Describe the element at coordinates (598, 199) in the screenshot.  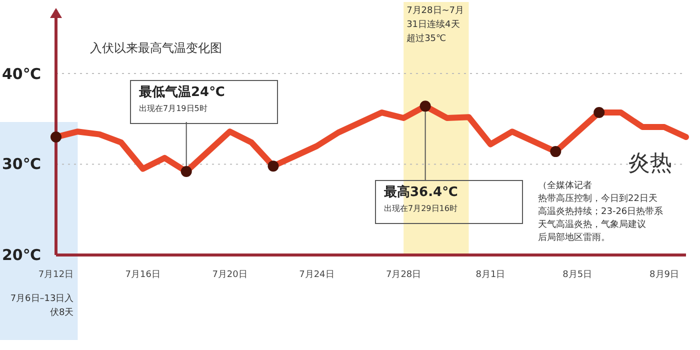
I see `annotation: 热带高压控制，今日到22日天` at that location.